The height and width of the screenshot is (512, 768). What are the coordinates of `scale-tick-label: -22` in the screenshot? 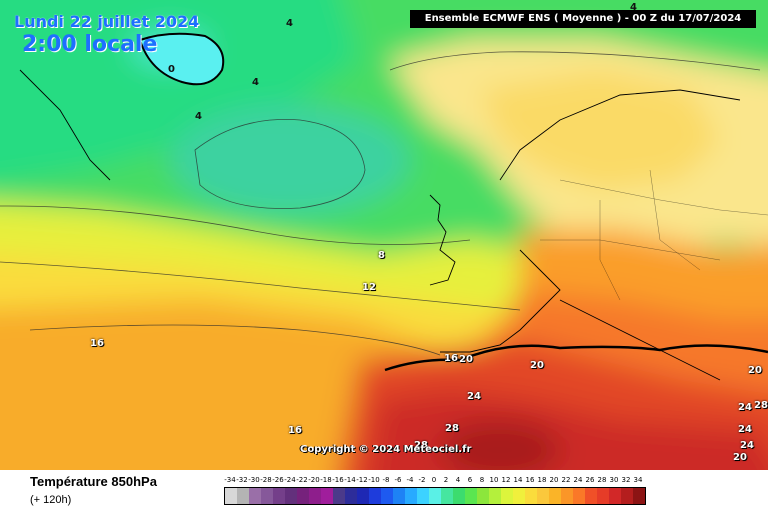 It's located at (302, 480).